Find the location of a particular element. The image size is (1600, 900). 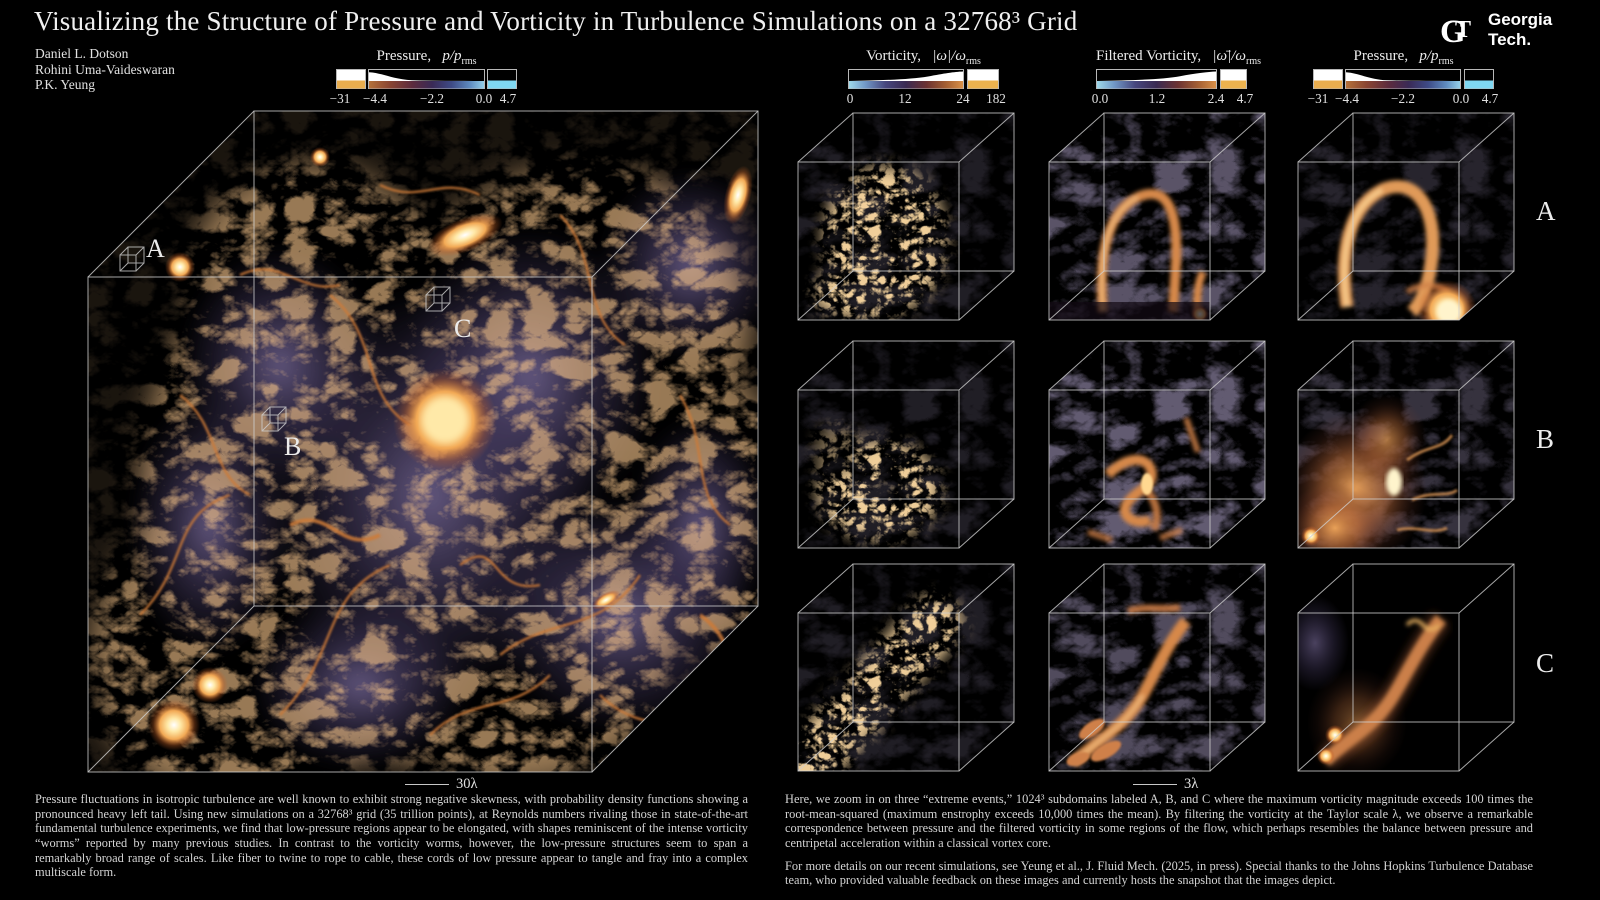

subdomain-label-c: C is located at coordinates (462, 328).